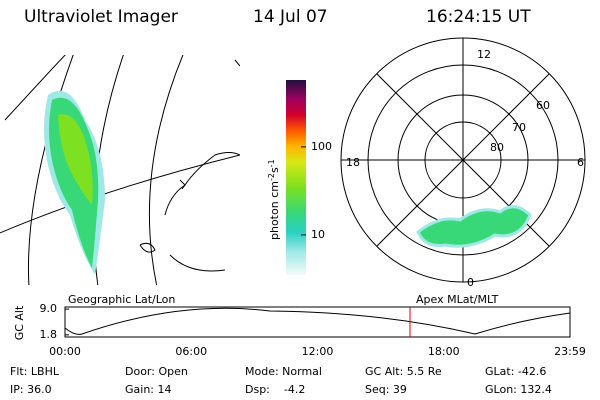  What do you see at coordinates (444, 351) in the screenshot?
I see `timeline-x-tick-label: 18:00` at bounding box center [444, 351].